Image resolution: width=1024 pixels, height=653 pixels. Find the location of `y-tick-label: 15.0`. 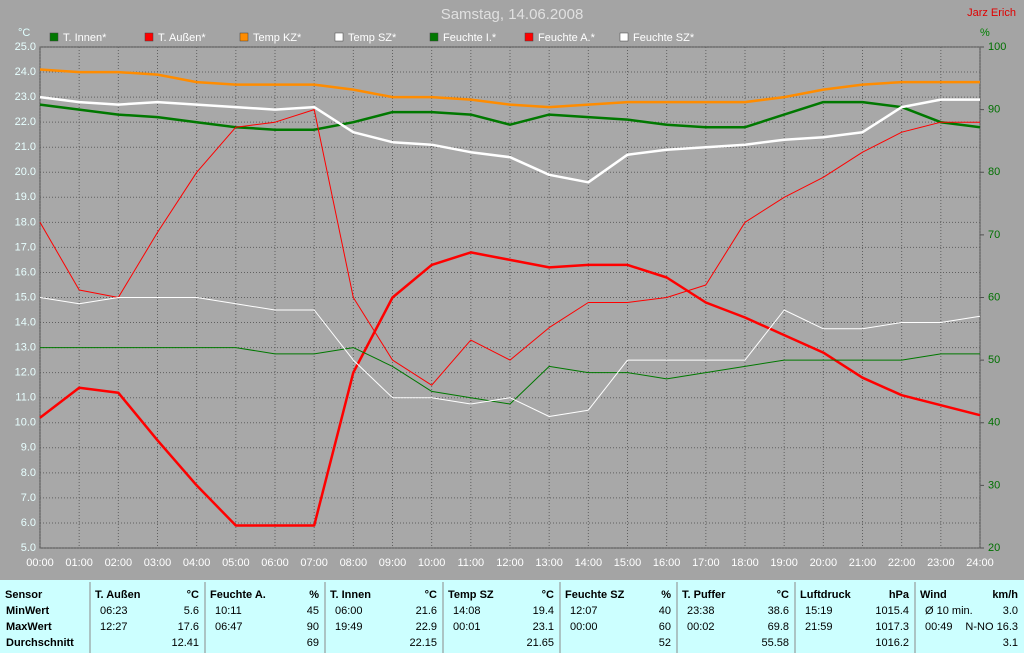

y-tick-label: 15.0 is located at coordinates (25, 297).